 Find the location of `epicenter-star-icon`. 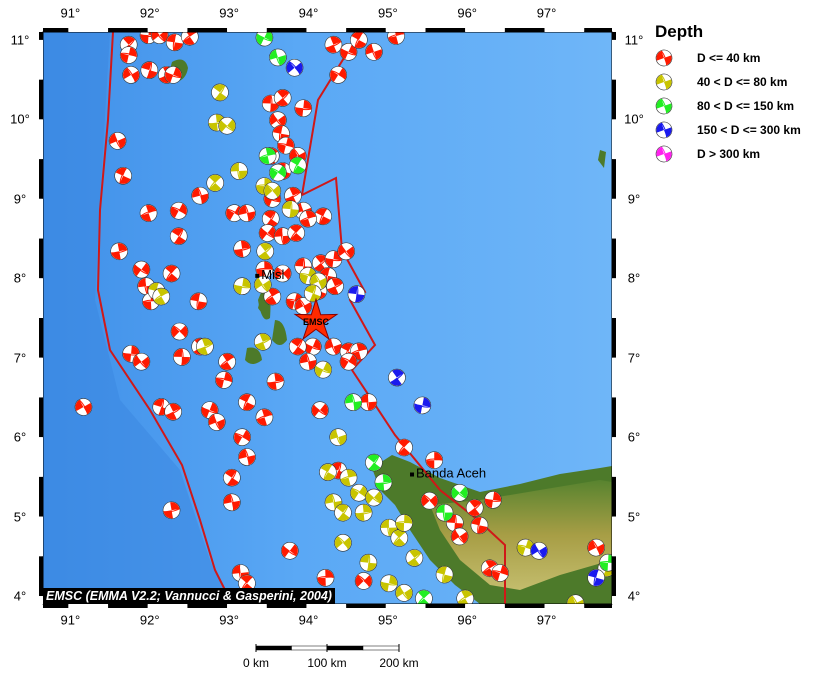

epicenter-star-icon is located at coordinates (316, 319).